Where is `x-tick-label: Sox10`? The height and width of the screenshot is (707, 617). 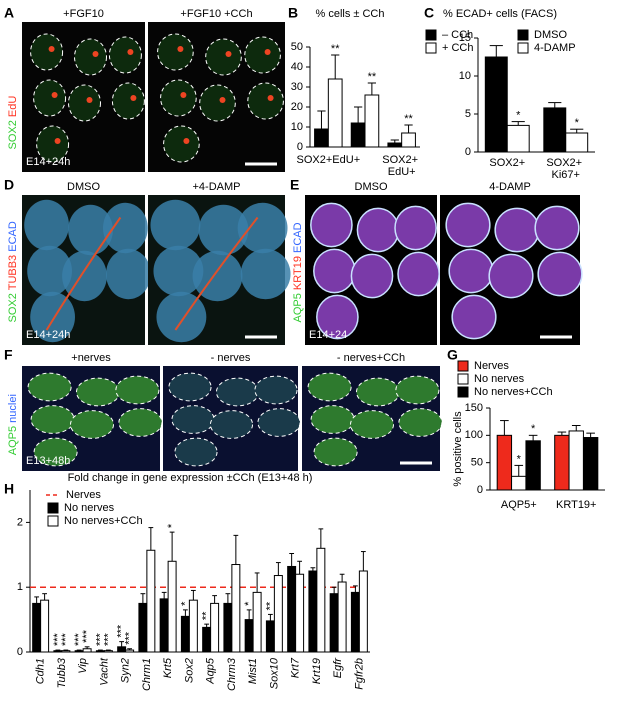 x-tick-label: Sox10 is located at coordinates (274, 673).